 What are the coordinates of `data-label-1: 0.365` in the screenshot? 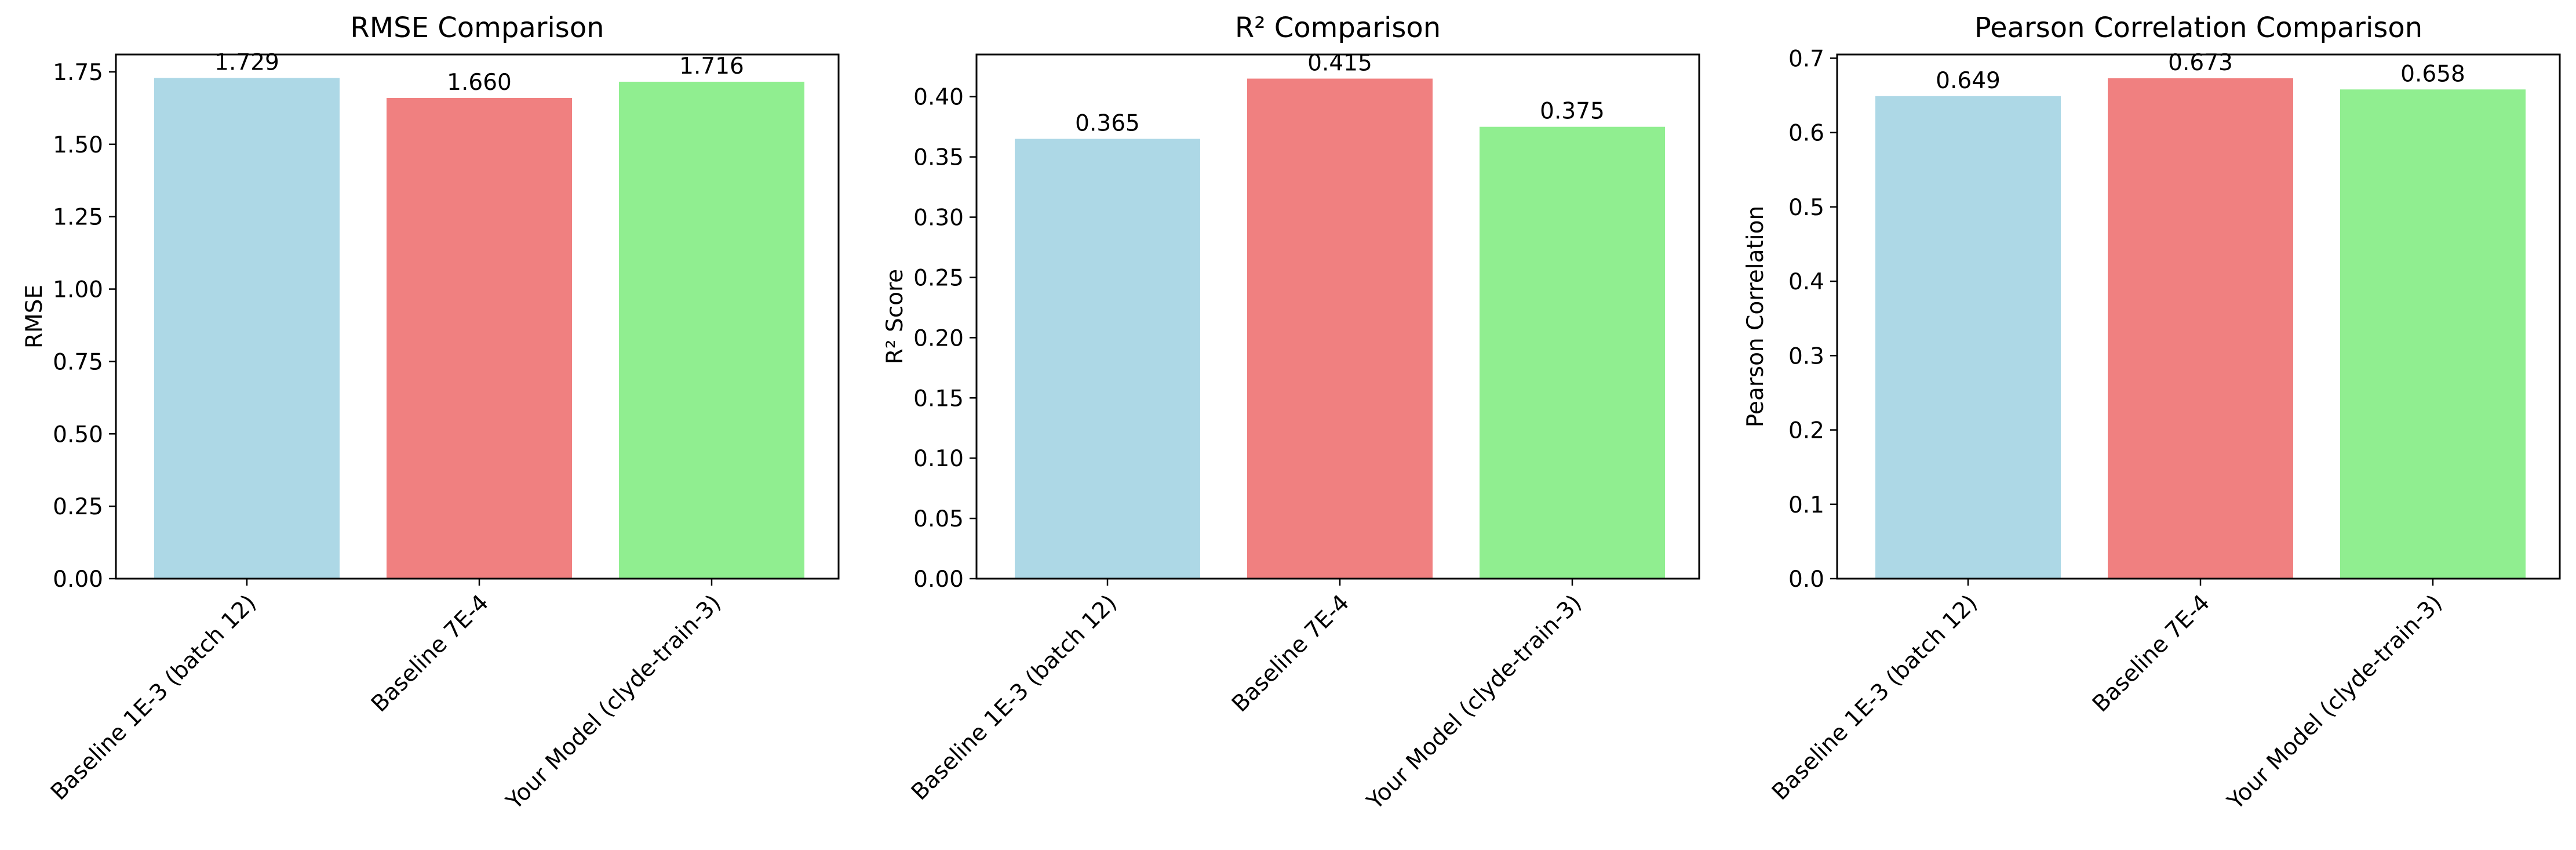 It's located at (1107, 123).